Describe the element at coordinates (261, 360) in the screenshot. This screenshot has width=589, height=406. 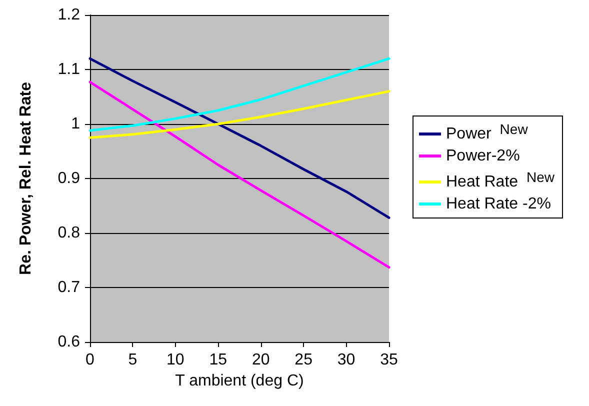
I see `x-tick-label: 20` at that location.